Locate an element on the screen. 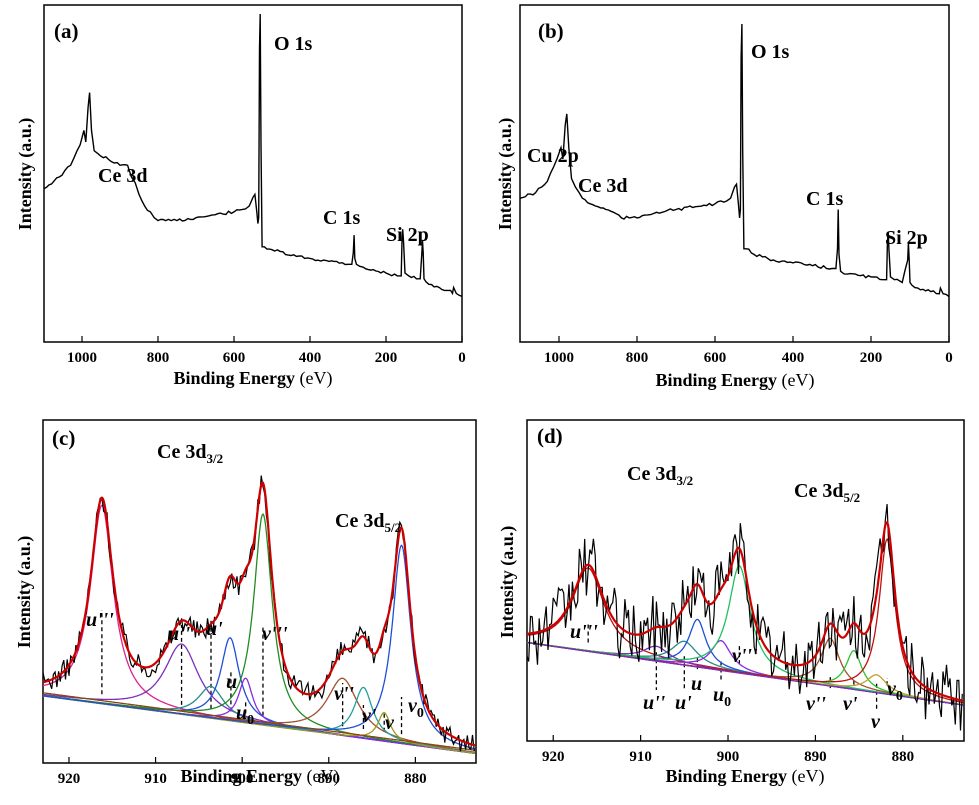  panel-d-v-label: v is located at coordinates (876, 722).